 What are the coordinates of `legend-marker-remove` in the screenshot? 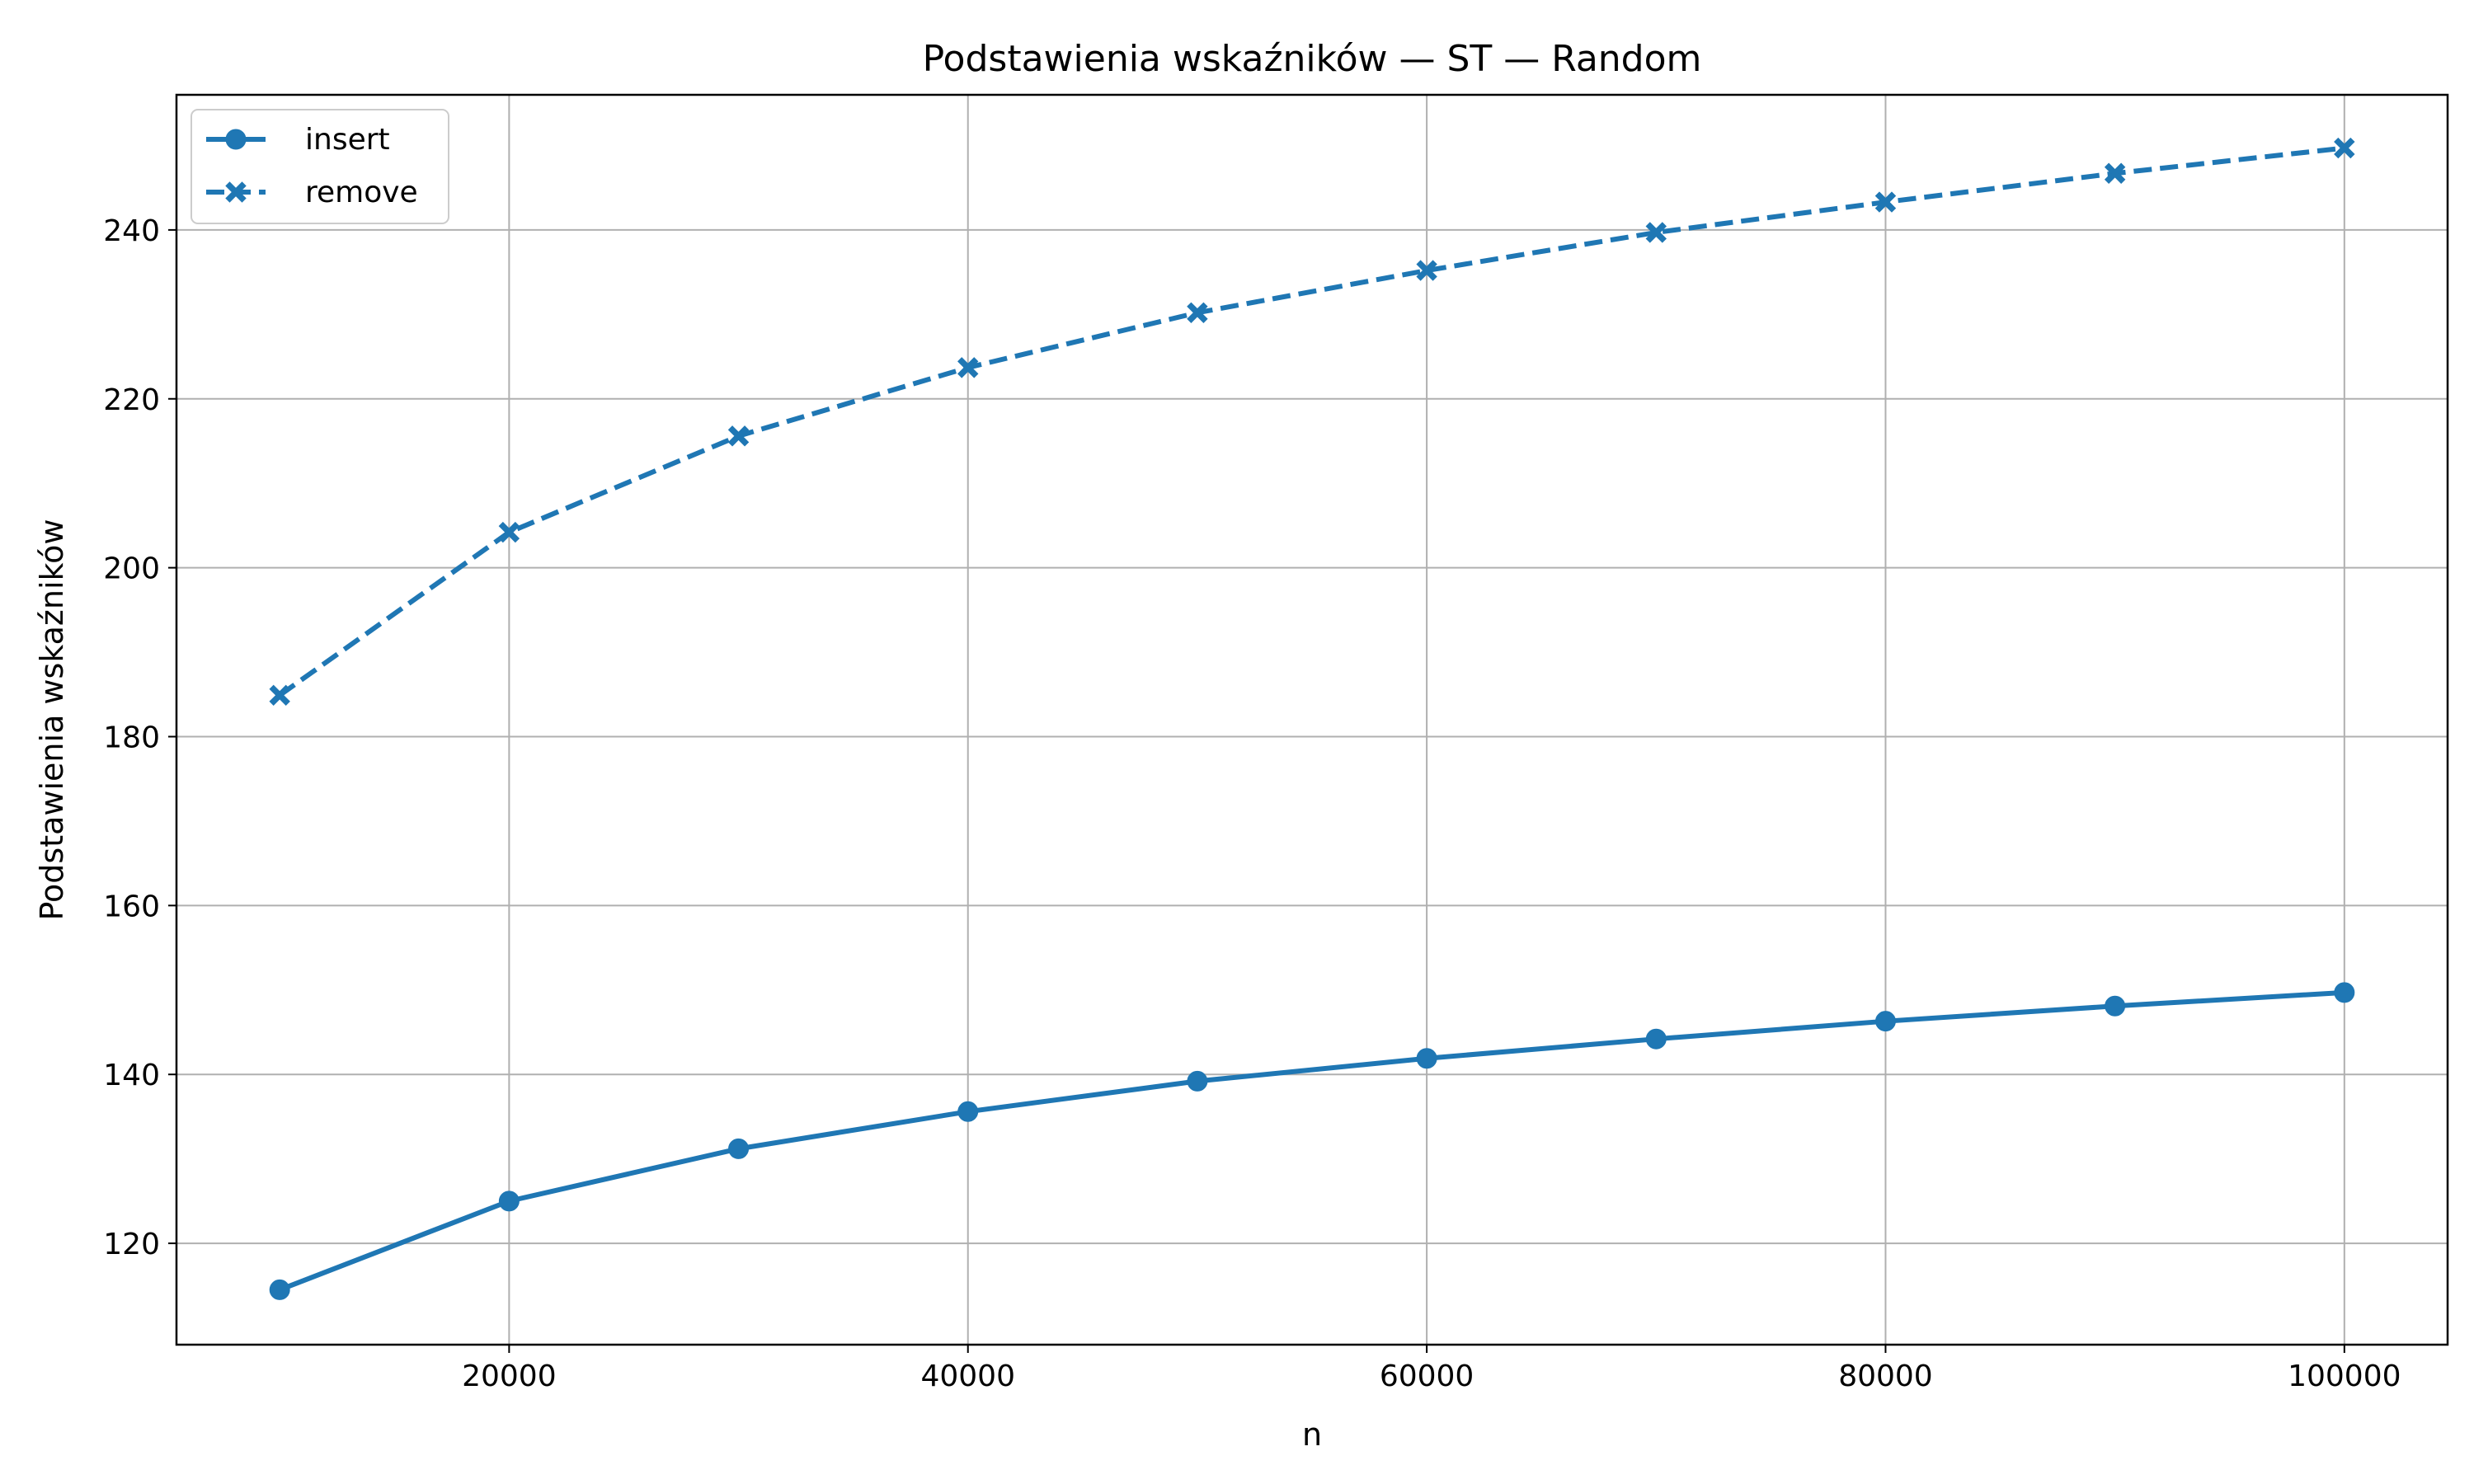 It's located at (236, 192).